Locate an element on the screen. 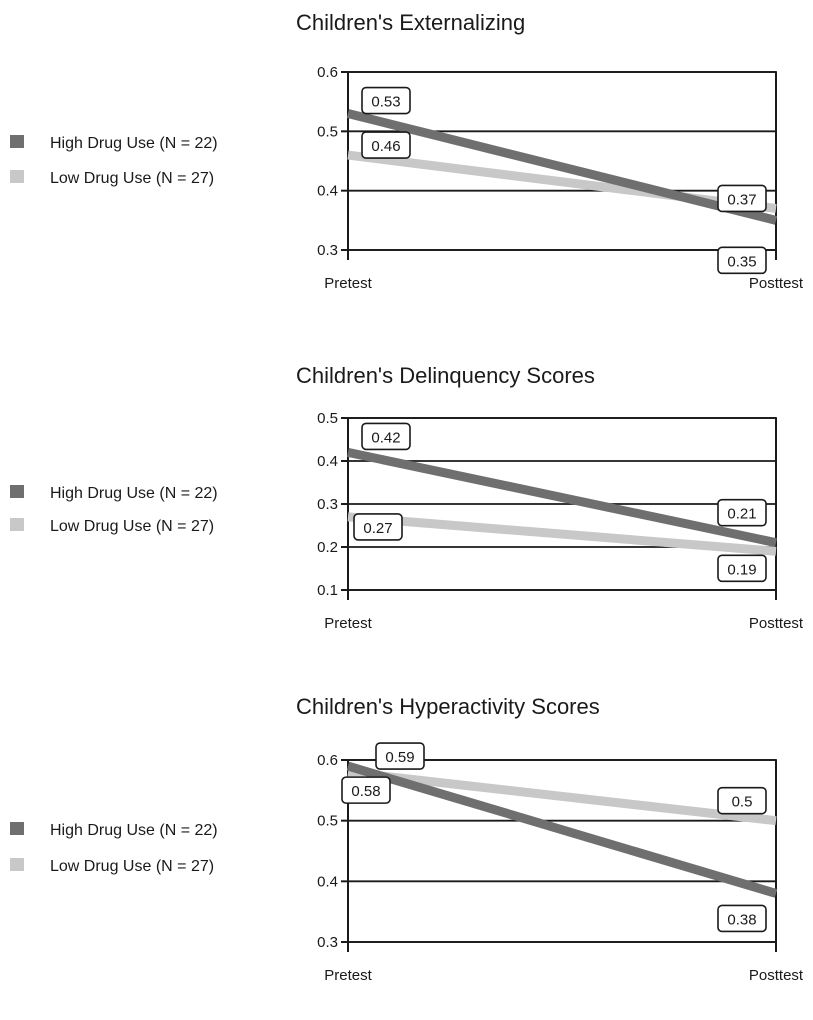 The height and width of the screenshot is (1020, 813). data-label-1-0: 0.58 is located at coordinates (365, 791).